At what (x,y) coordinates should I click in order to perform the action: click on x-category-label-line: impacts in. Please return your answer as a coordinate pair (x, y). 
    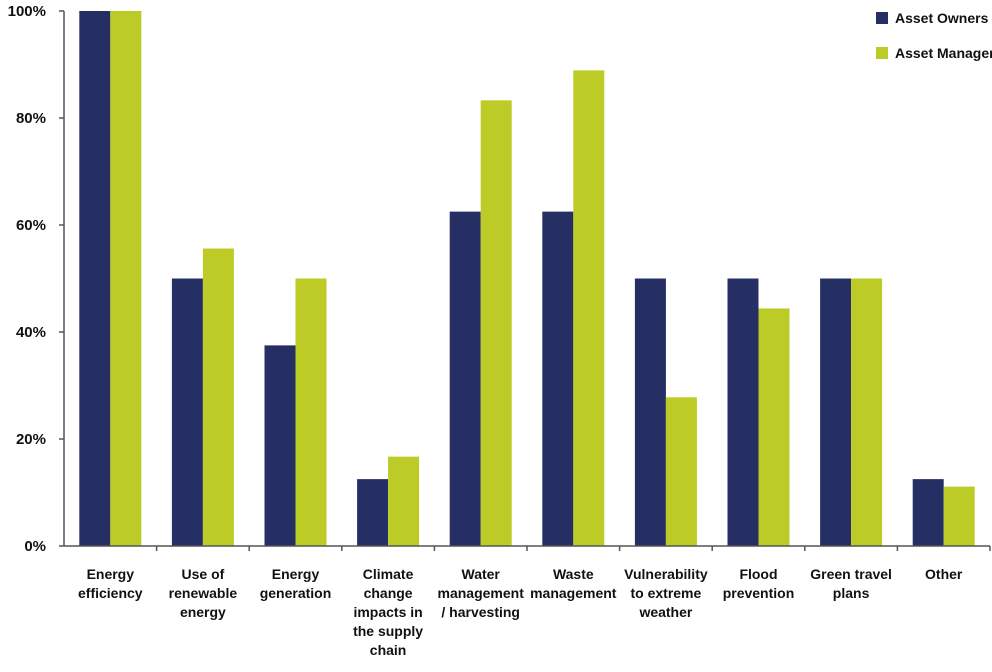
    Looking at the image, I should click on (387, 612).